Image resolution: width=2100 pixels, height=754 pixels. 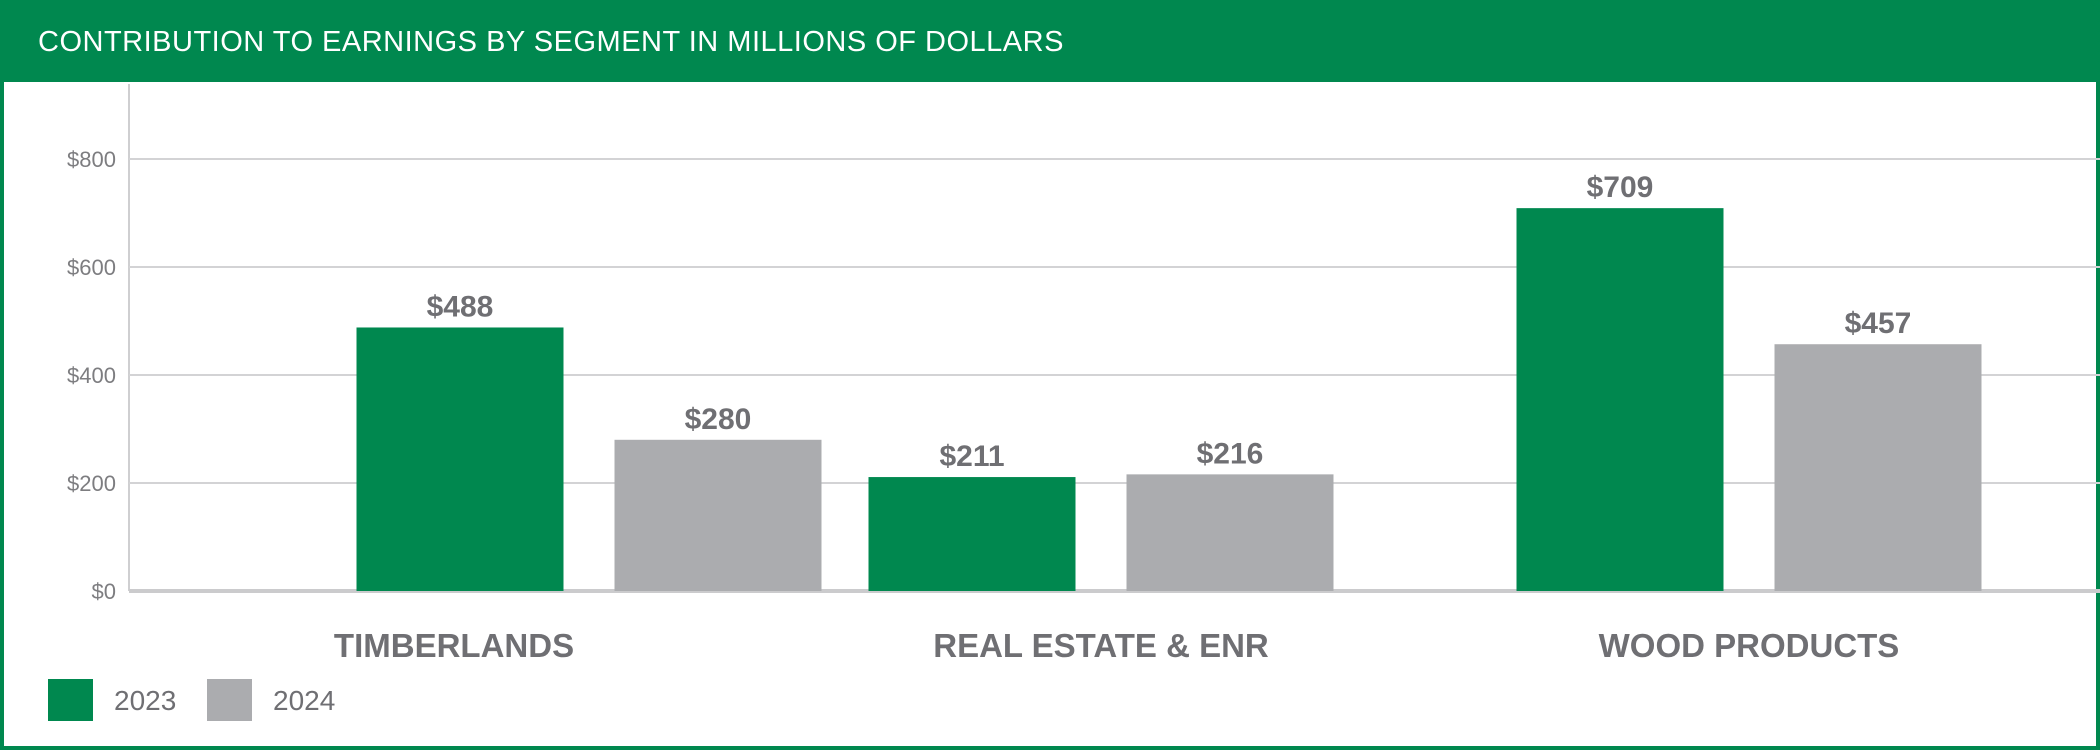 What do you see at coordinates (91, 159) in the screenshot?
I see `y-tick-label: $800` at bounding box center [91, 159].